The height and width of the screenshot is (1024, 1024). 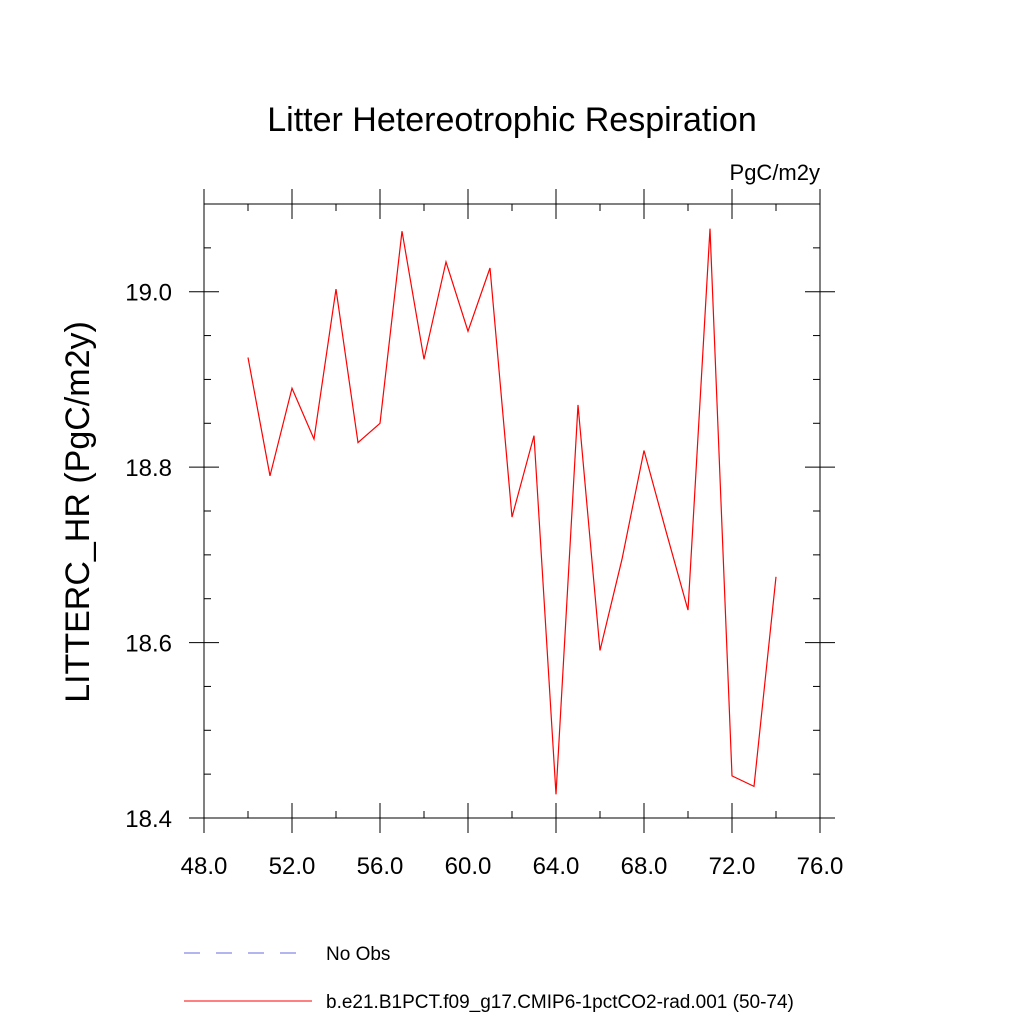 What do you see at coordinates (380, 866) in the screenshot?
I see `x-tick-label: 56.0` at bounding box center [380, 866].